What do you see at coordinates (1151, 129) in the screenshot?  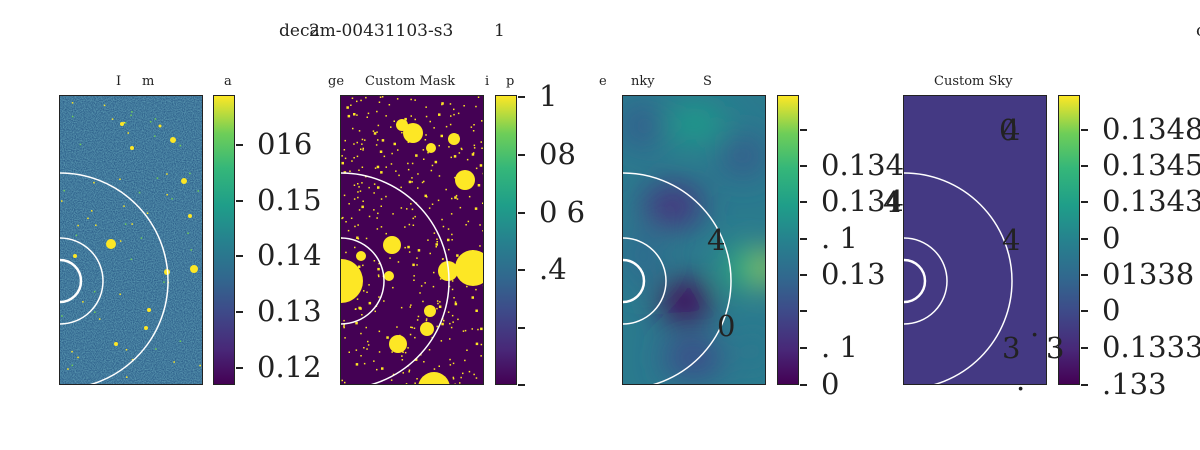 I see `colorbar-tick-label: 0.1348` at bounding box center [1151, 129].